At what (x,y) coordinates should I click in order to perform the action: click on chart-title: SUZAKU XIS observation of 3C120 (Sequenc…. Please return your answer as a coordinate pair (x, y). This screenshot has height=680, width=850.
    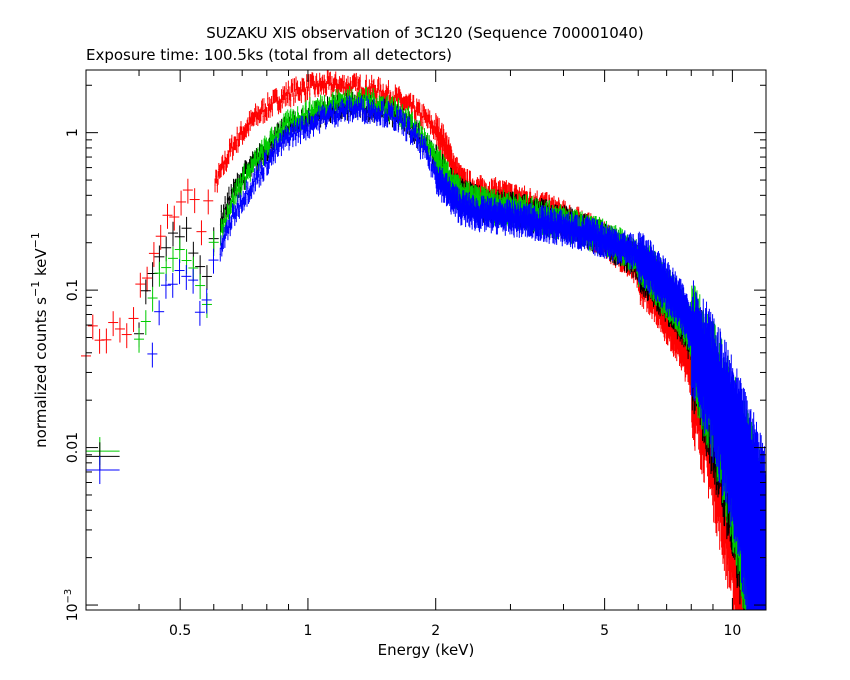
    Looking at the image, I should click on (424, 33).